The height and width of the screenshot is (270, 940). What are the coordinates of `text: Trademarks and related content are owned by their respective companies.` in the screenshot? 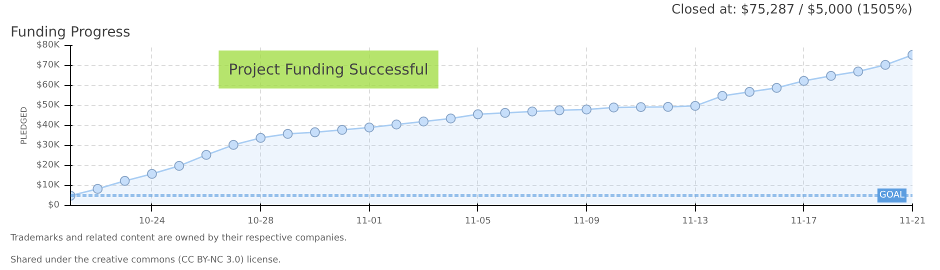 It's located at (178, 239).